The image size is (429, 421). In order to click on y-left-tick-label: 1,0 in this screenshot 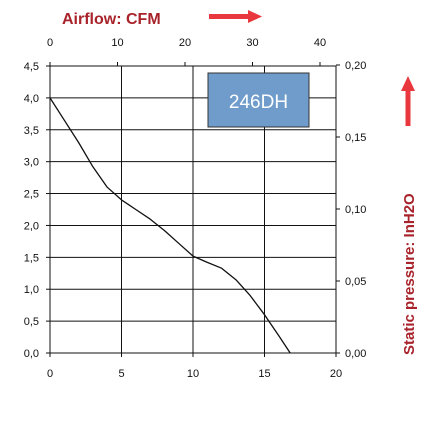, I will do `click(31, 290)`.